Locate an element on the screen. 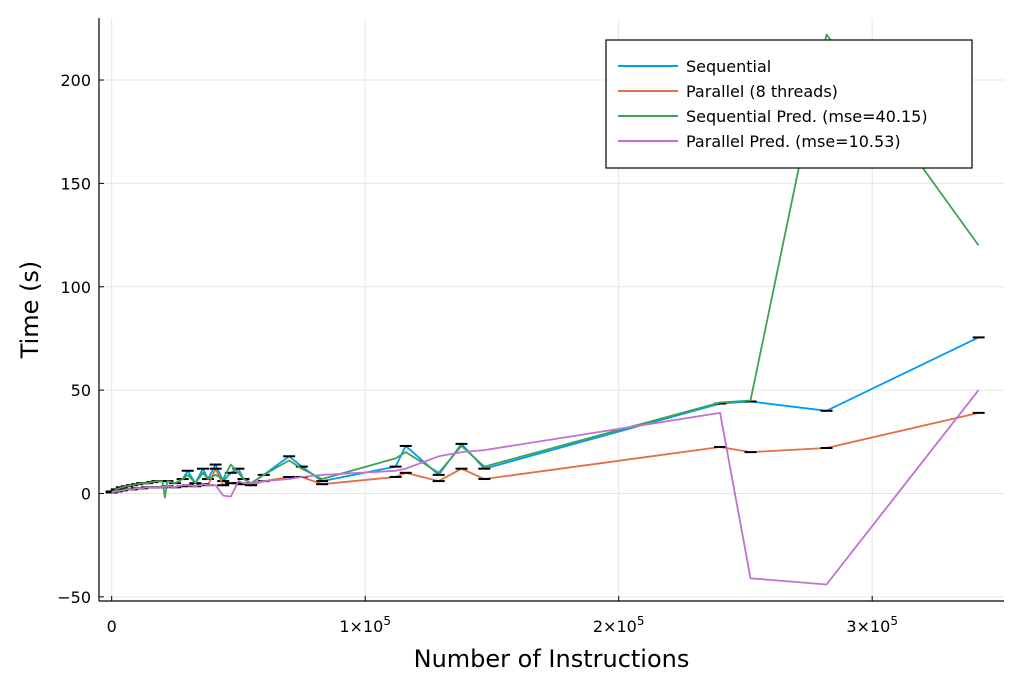 This screenshot has width=1024, height=683. y-tick-label: 0 is located at coordinates (86, 493).